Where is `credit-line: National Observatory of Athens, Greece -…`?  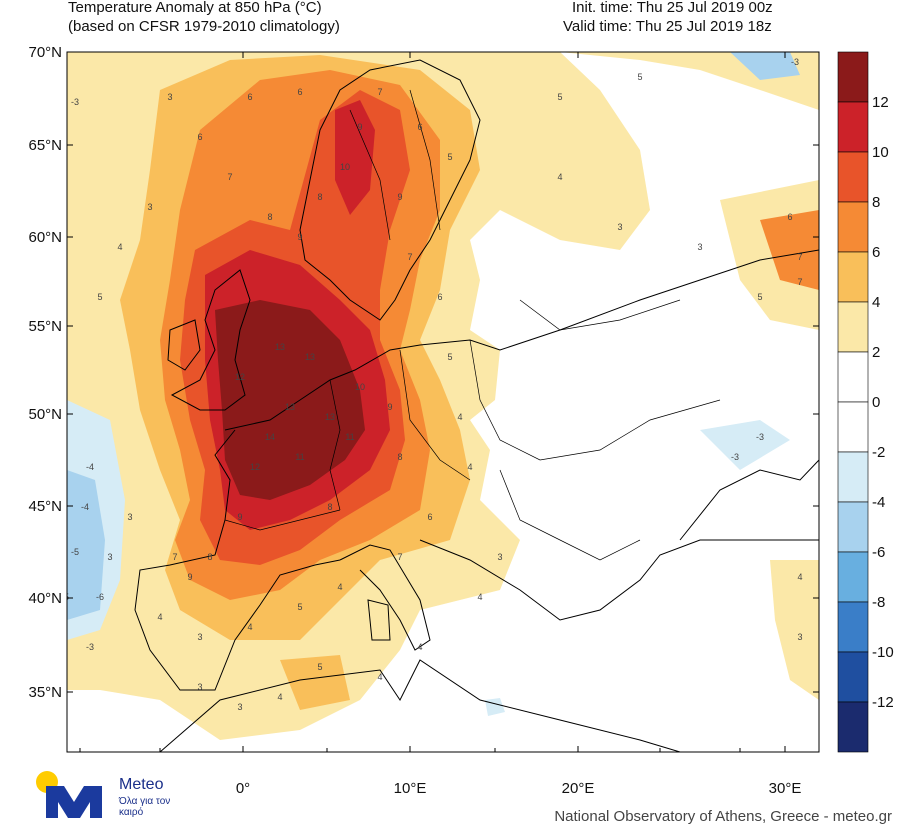 credit-line: National Observatory of Athens, Greece -… is located at coordinates (723, 816).